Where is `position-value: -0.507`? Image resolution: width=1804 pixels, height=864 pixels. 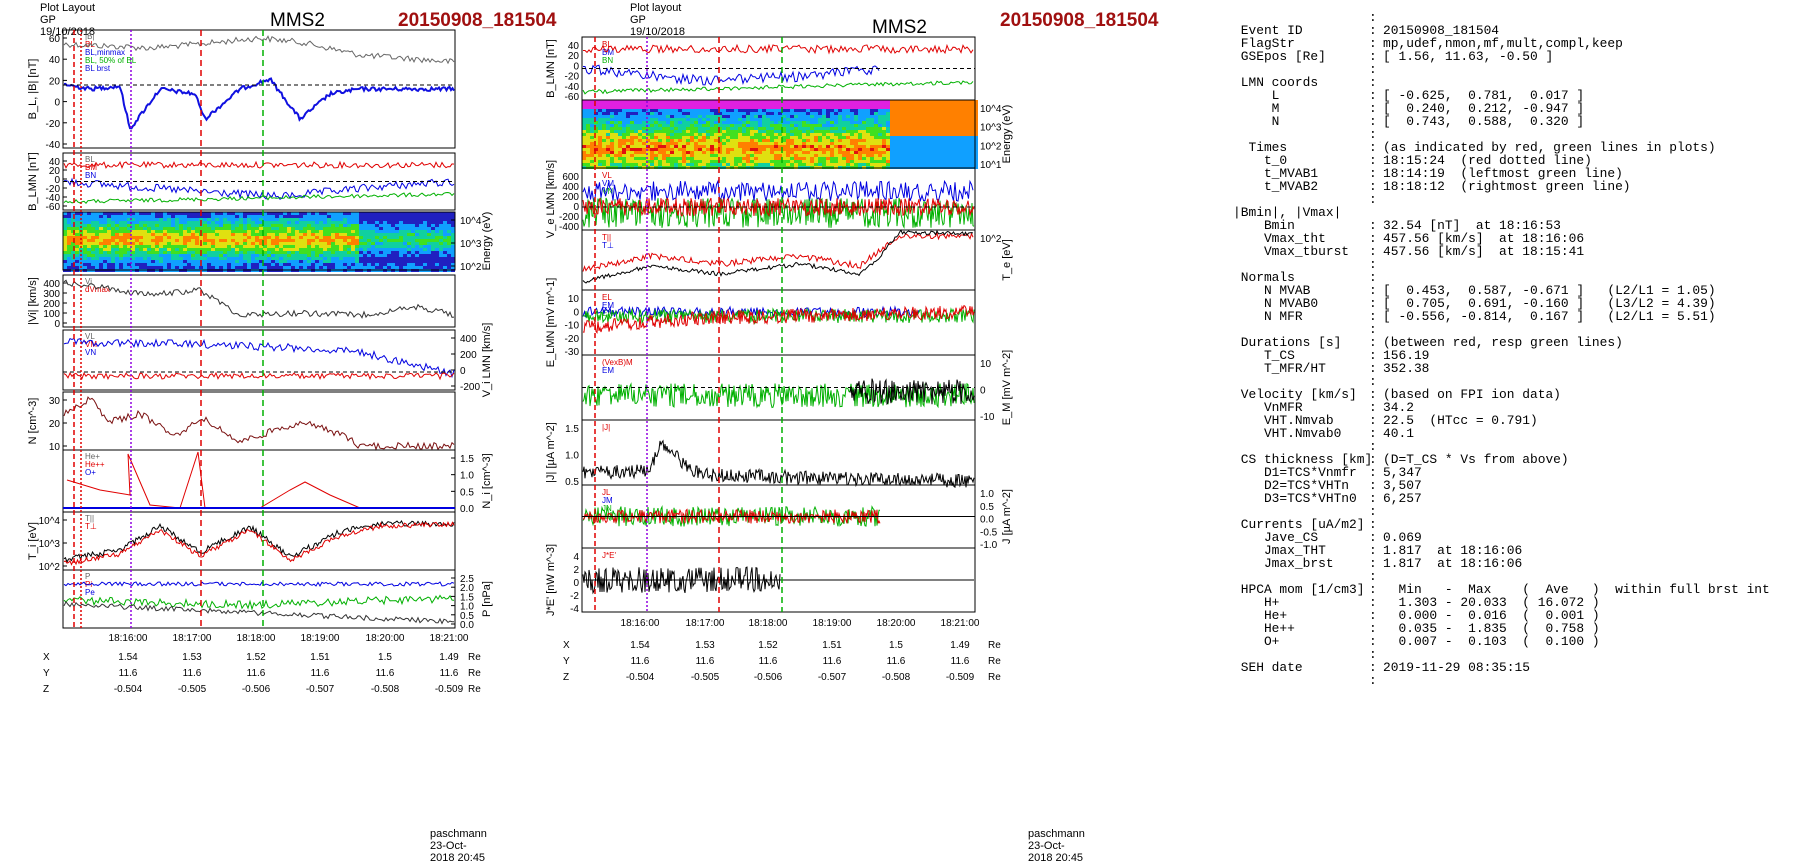
position-value: -0.507 is located at coordinates (320, 689).